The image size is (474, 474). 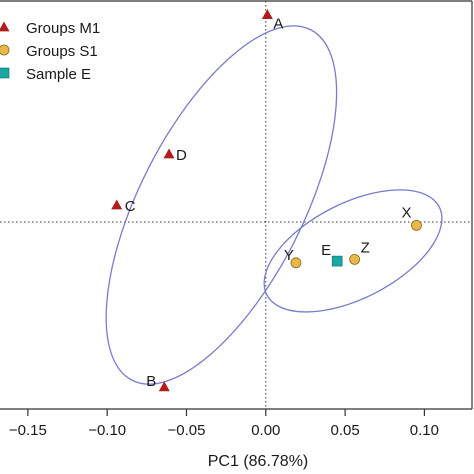 I want to click on point-c, so click(x=117, y=204).